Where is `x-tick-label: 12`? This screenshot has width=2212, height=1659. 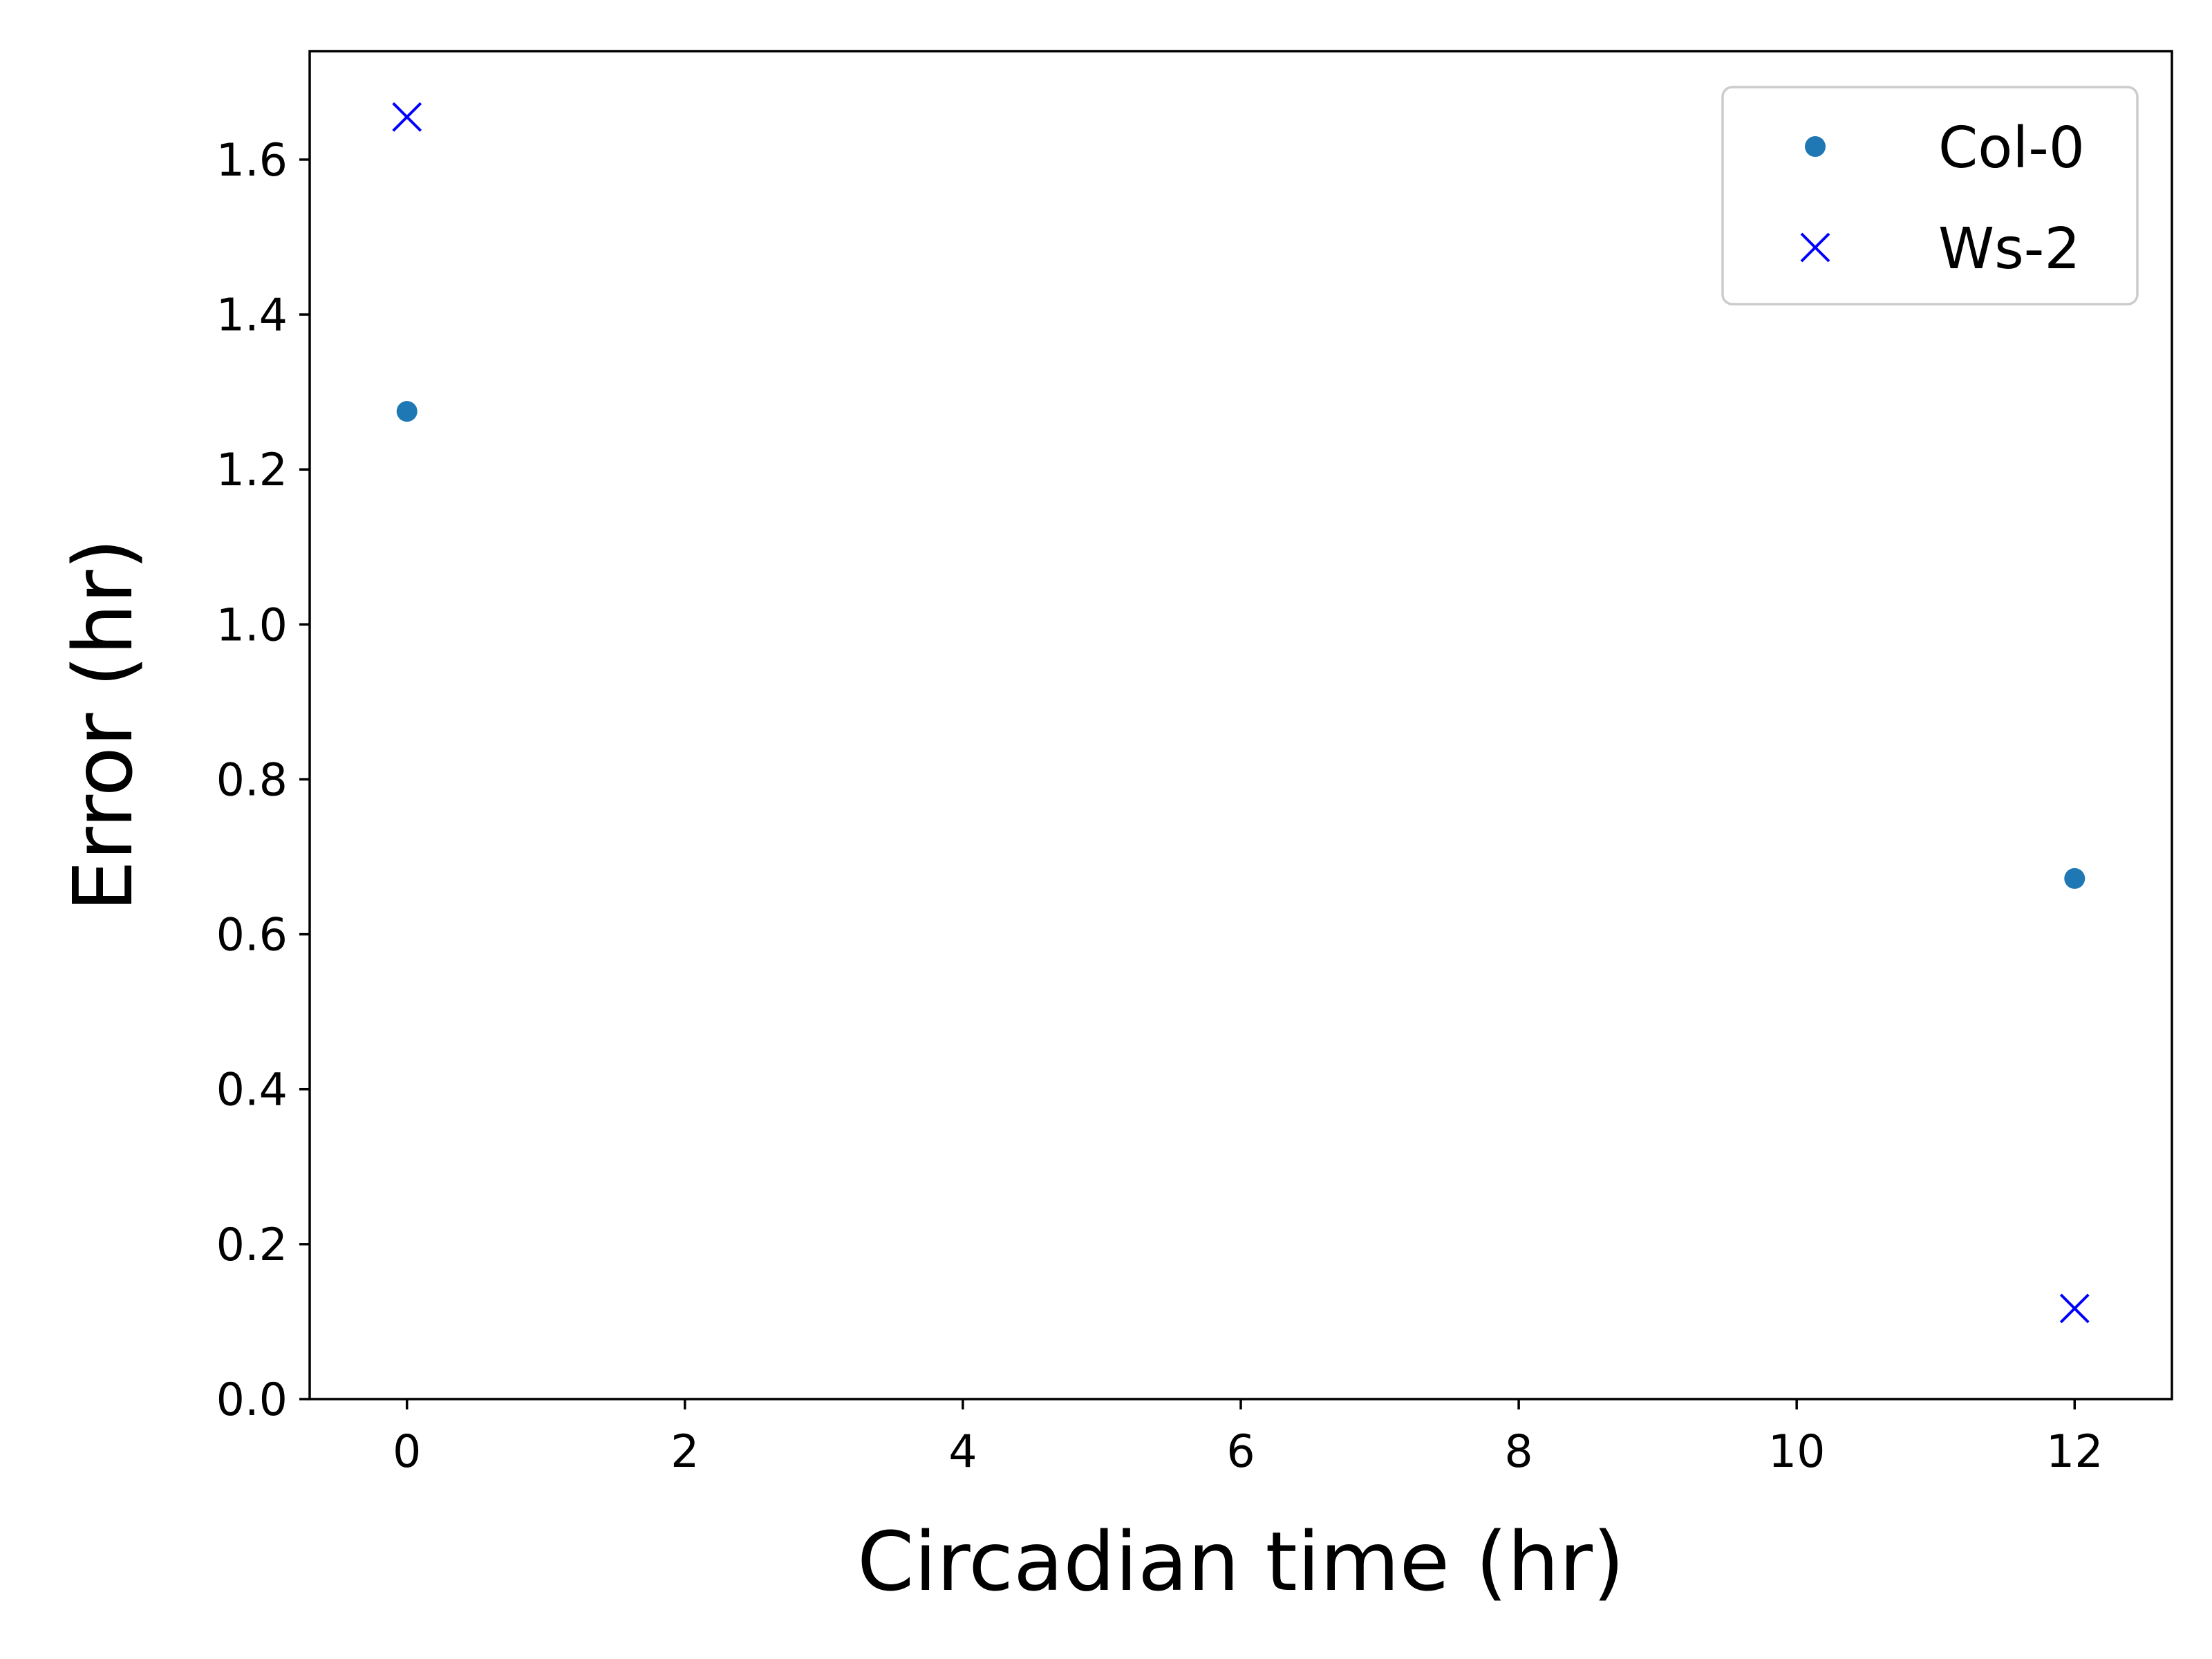 x-tick-label: 12 is located at coordinates (2074, 1452).